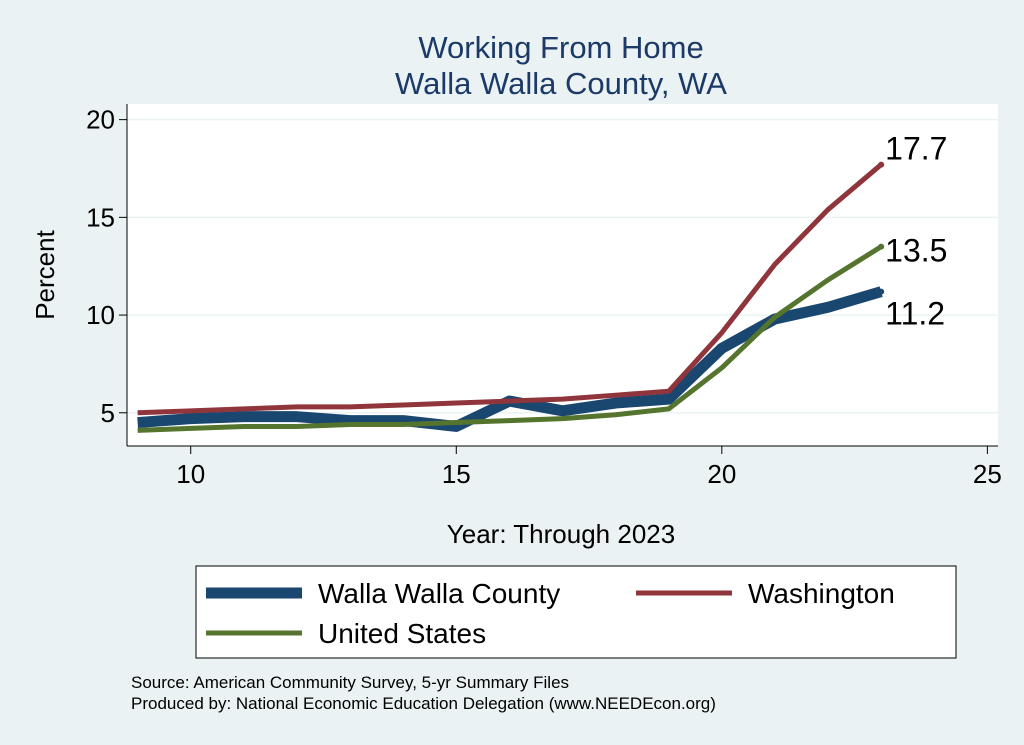 The width and height of the screenshot is (1024, 745). Describe the element at coordinates (987, 474) in the screenshot. I see `x-tick-label: 25` at that location.